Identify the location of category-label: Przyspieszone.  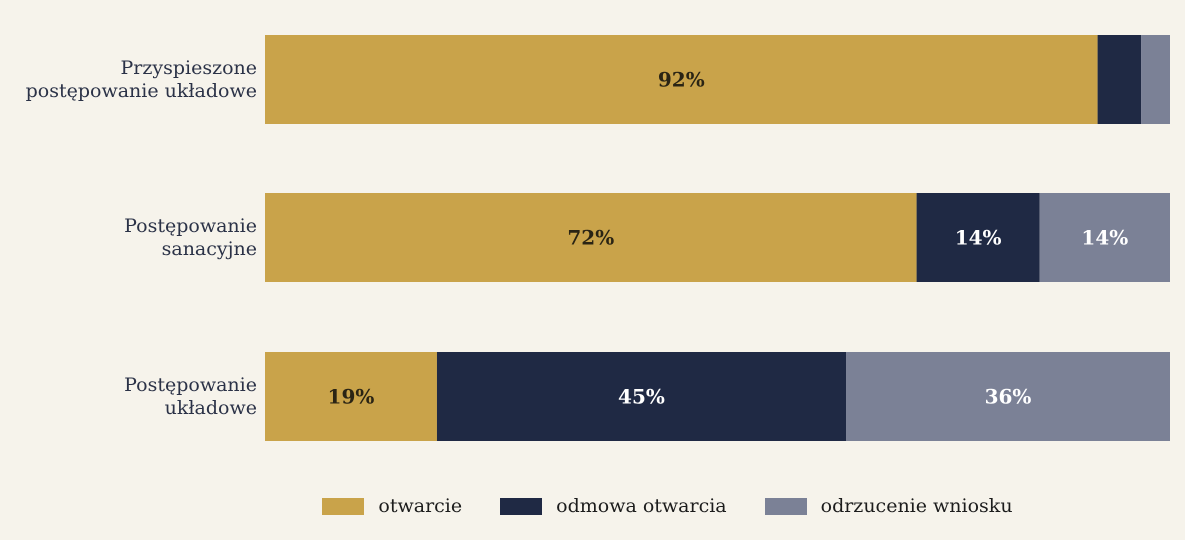
(188, 68).